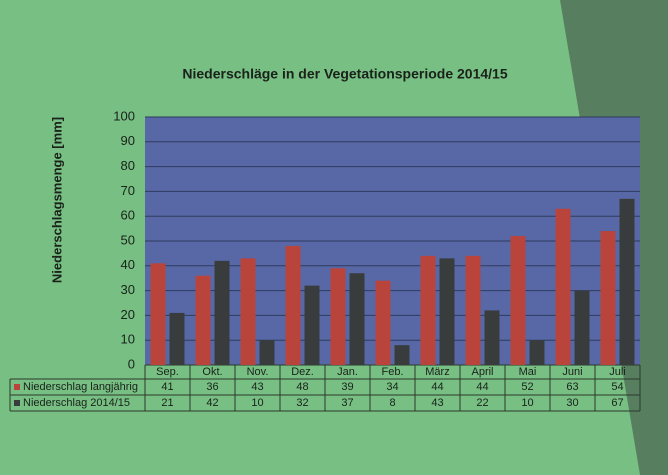  What do you see at coordinates (392, 372) in the screenshot?
I see `x-tick-label: Feb.` at bounding box center [392, 372].